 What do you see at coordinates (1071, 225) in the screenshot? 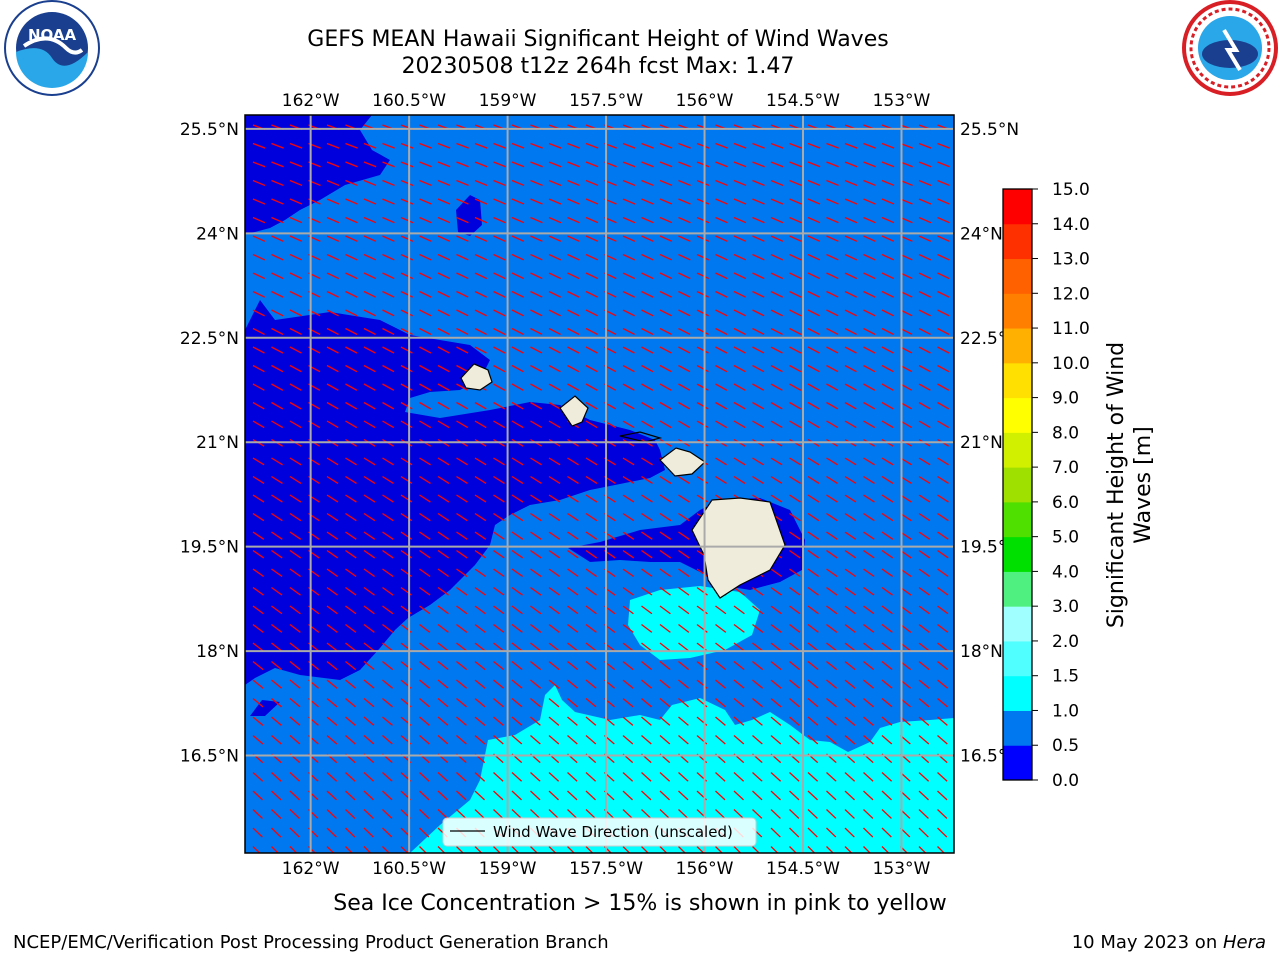
I see `colorbar-tick-label: 14.0` at bounding box center [1071, 225].